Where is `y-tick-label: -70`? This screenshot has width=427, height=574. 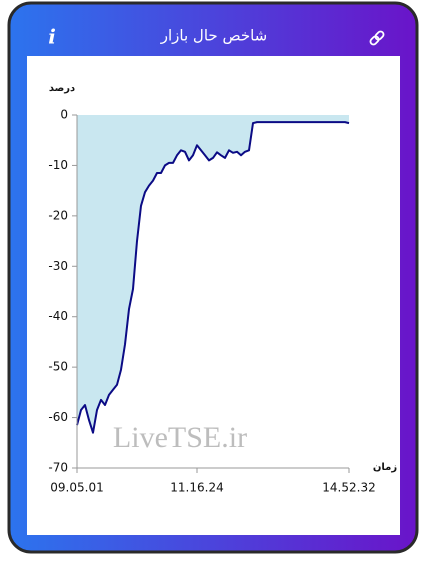 y-tick-label: -70 is located at coordinates (58, 468).